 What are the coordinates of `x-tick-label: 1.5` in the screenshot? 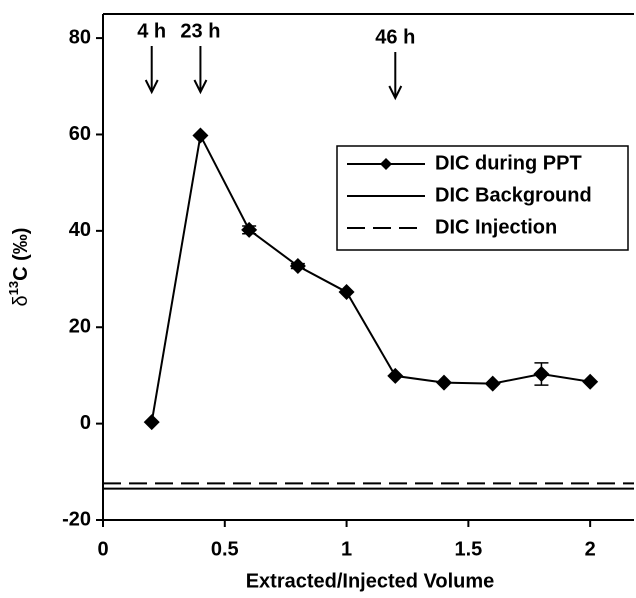 It's located at (468, 549).